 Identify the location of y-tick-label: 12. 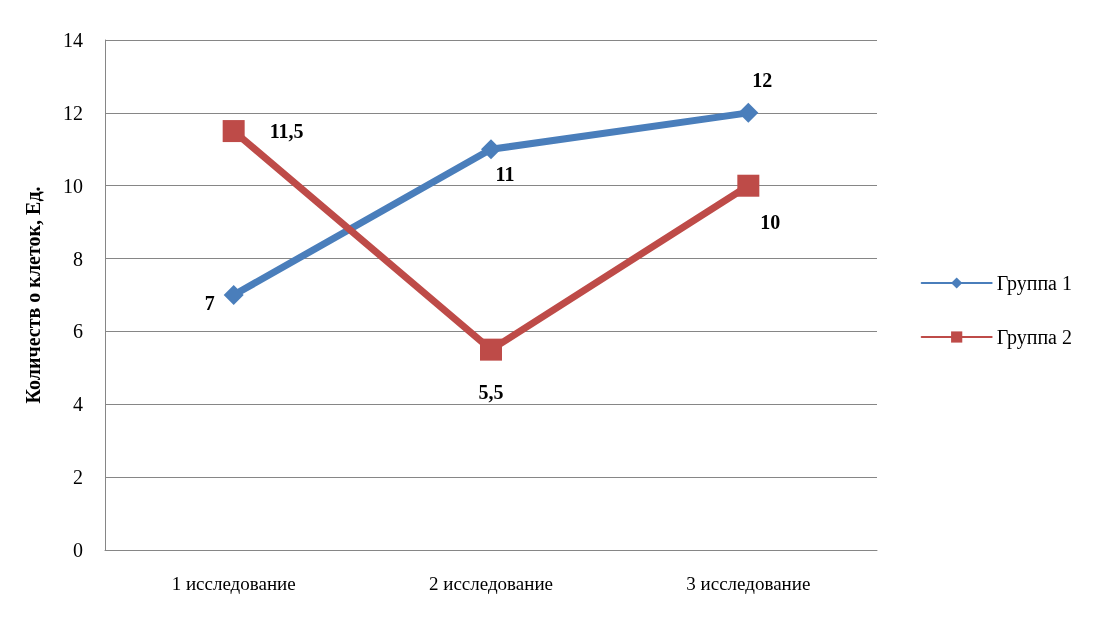
(73, 112).